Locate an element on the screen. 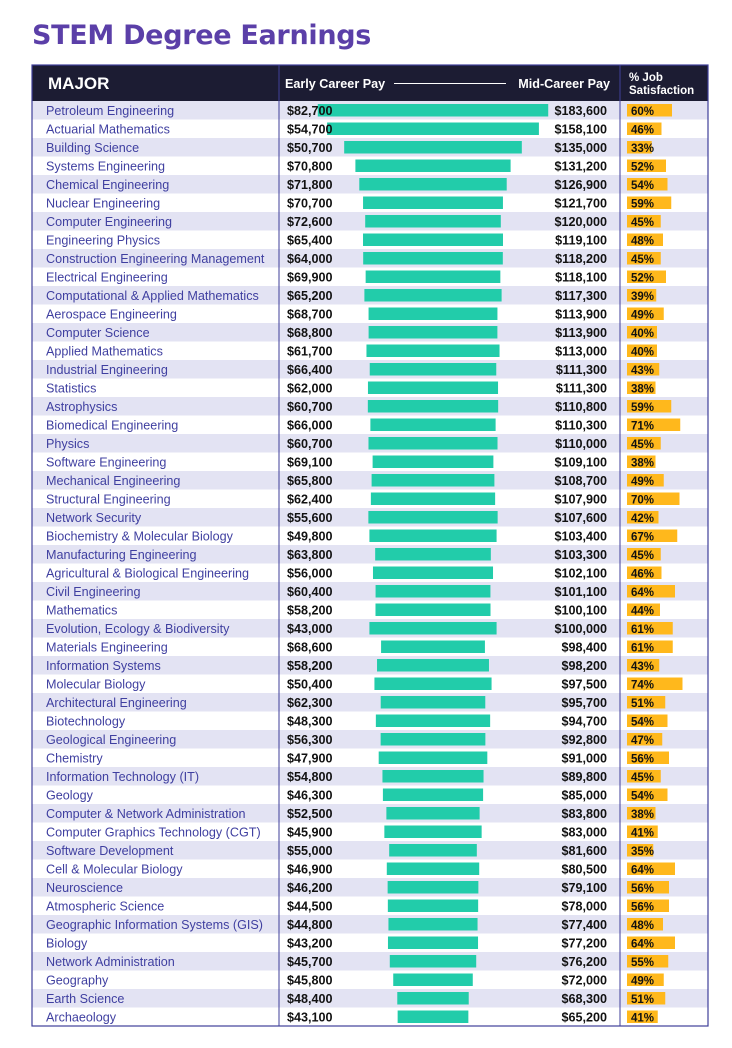 Image resolution: width=732 pixels, height=1048 pixels. major-label: Software Development is located at coordinates (110, 851).